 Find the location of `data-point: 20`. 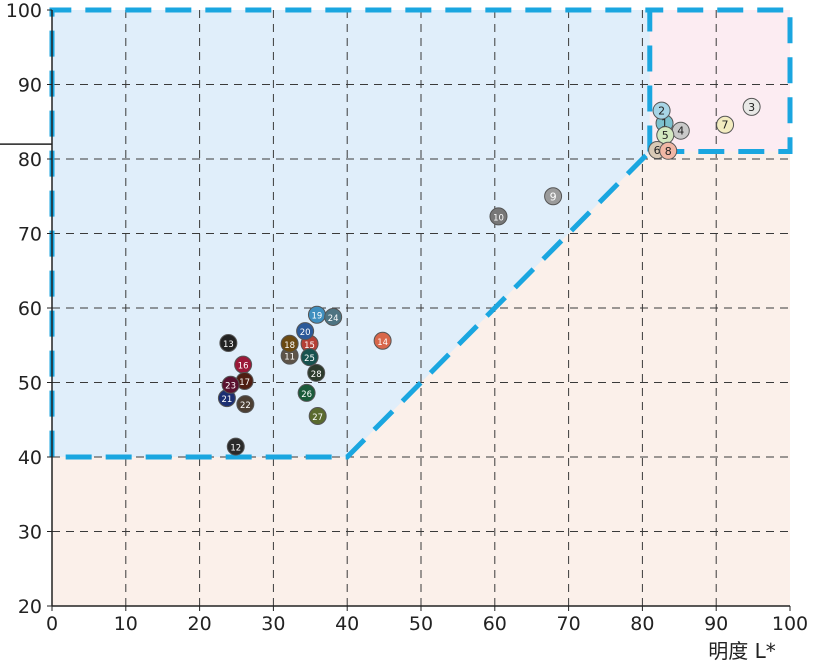

data-point: 20 is located at coordinates (305, 331).